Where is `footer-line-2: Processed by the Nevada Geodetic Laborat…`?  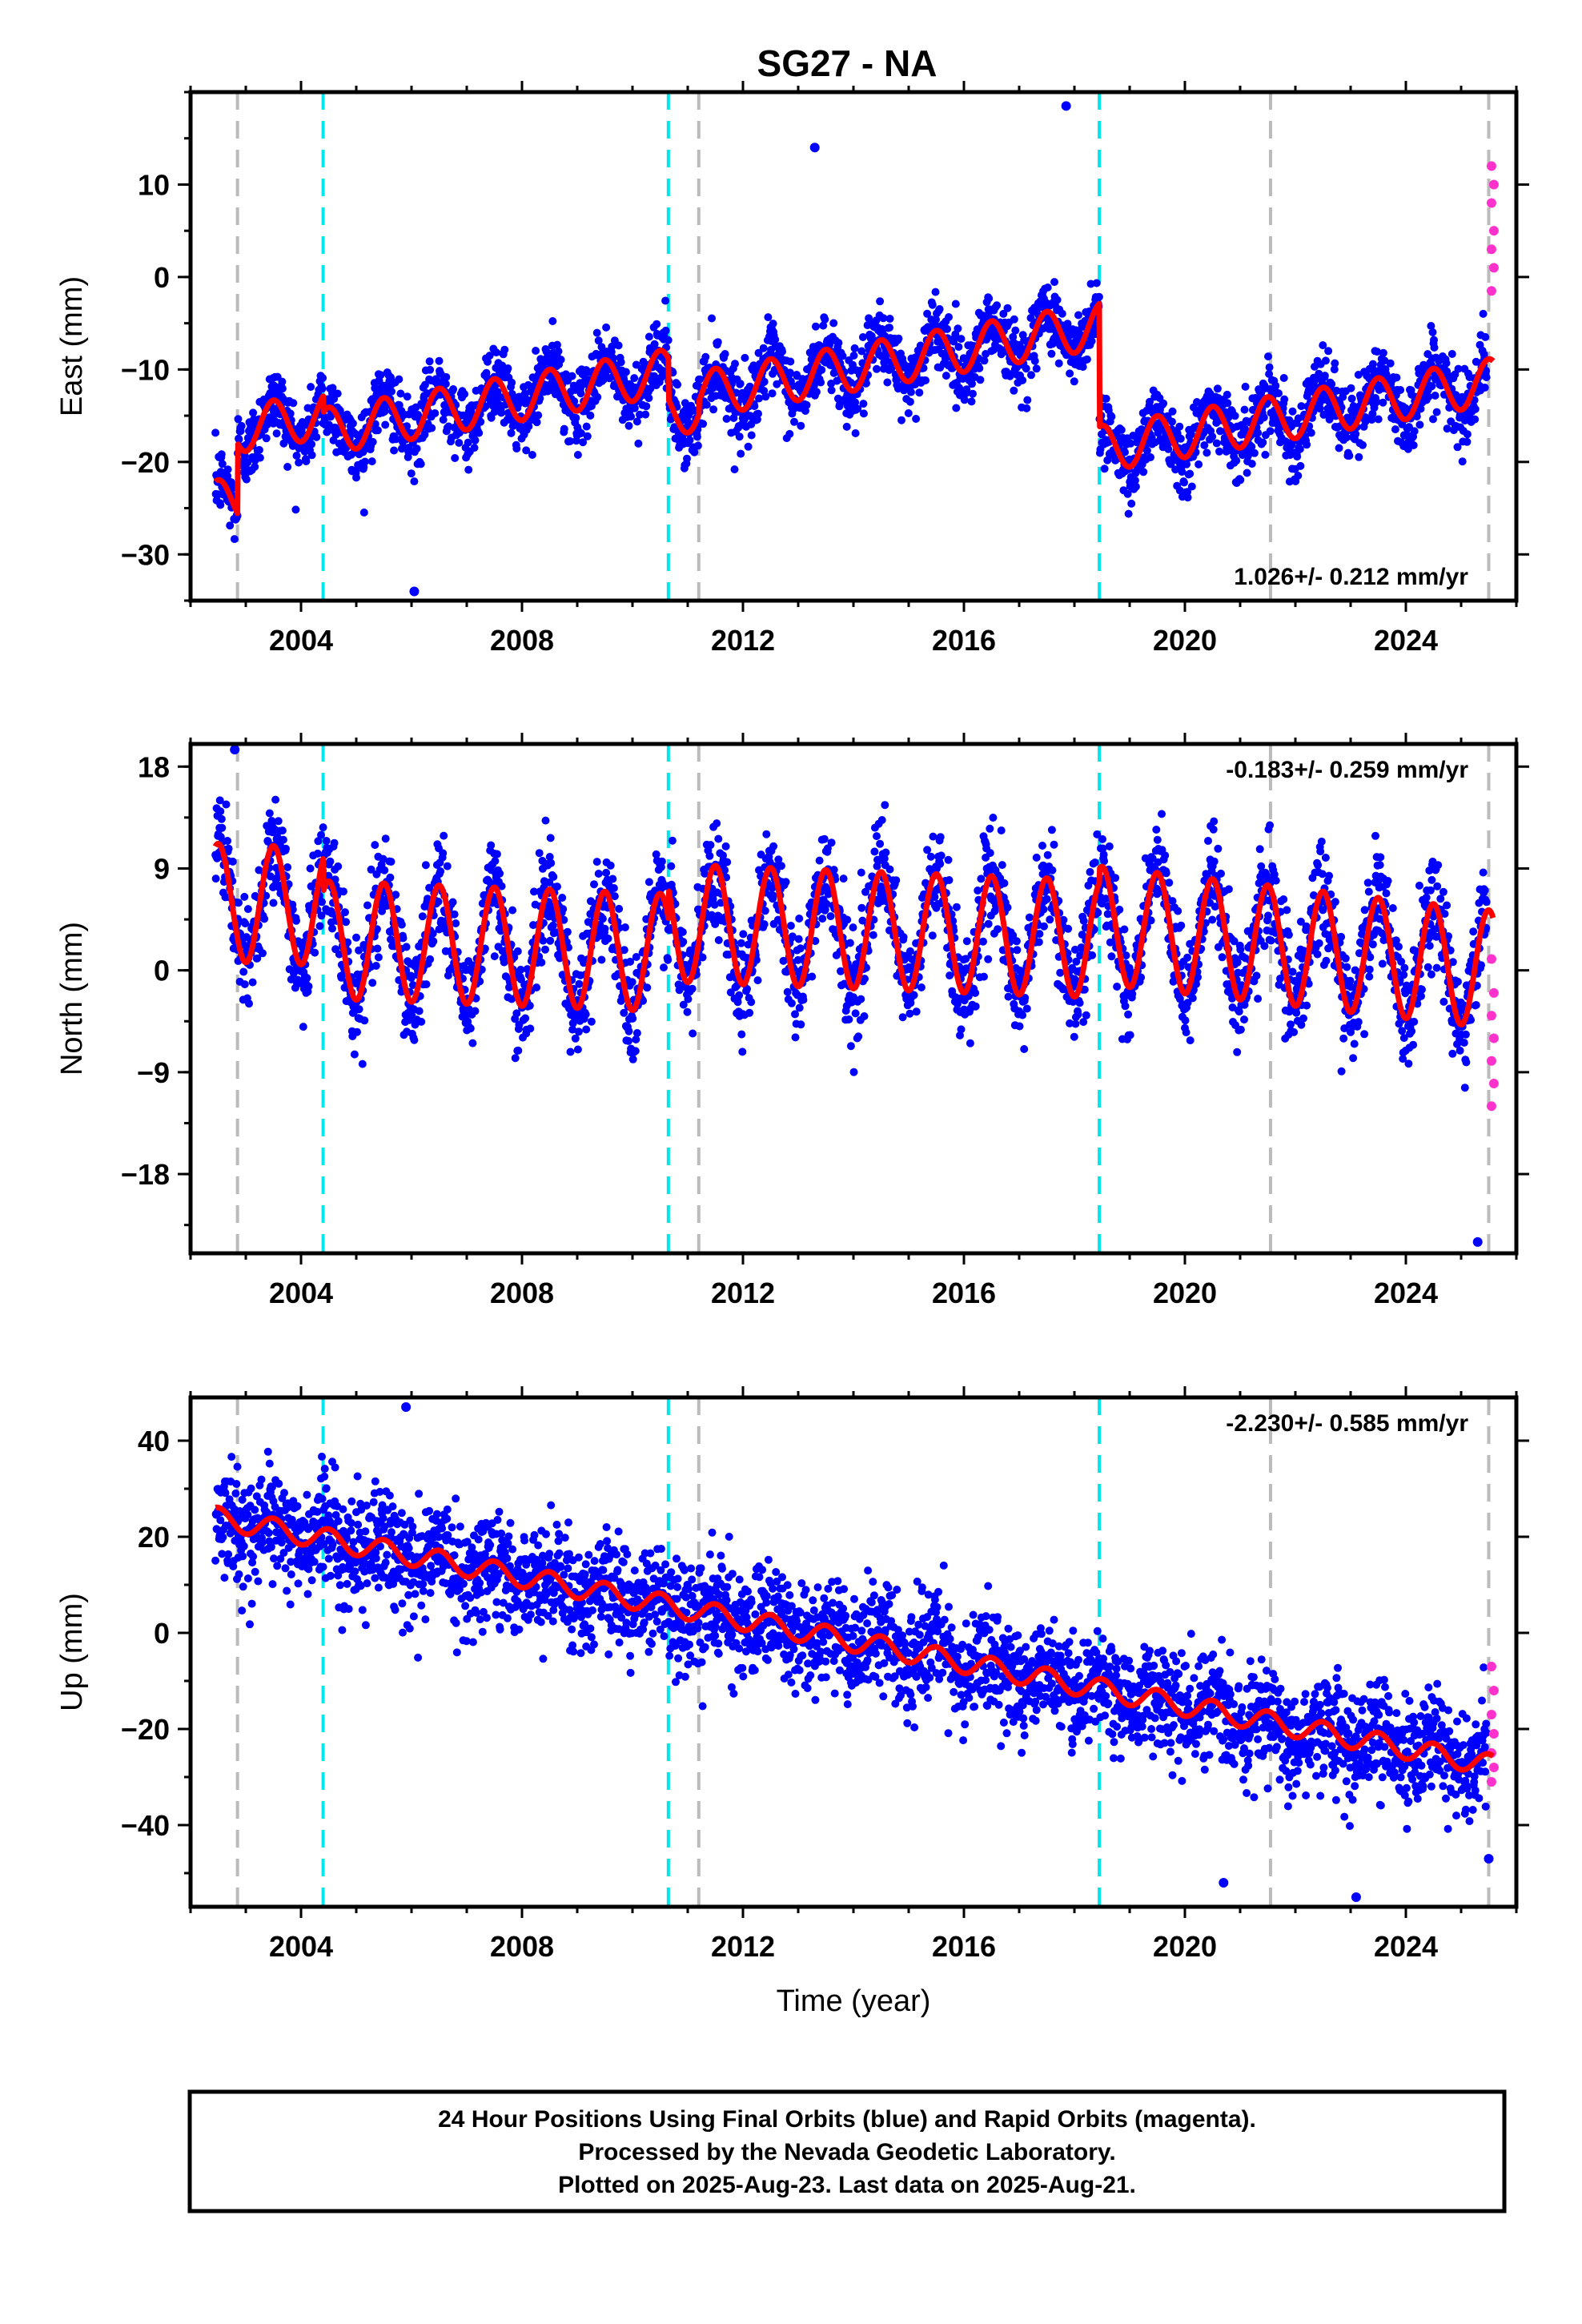
footer-line-2: Processed by the Nevada Geodetic Laborat… is located at coordinates (847, 2152).